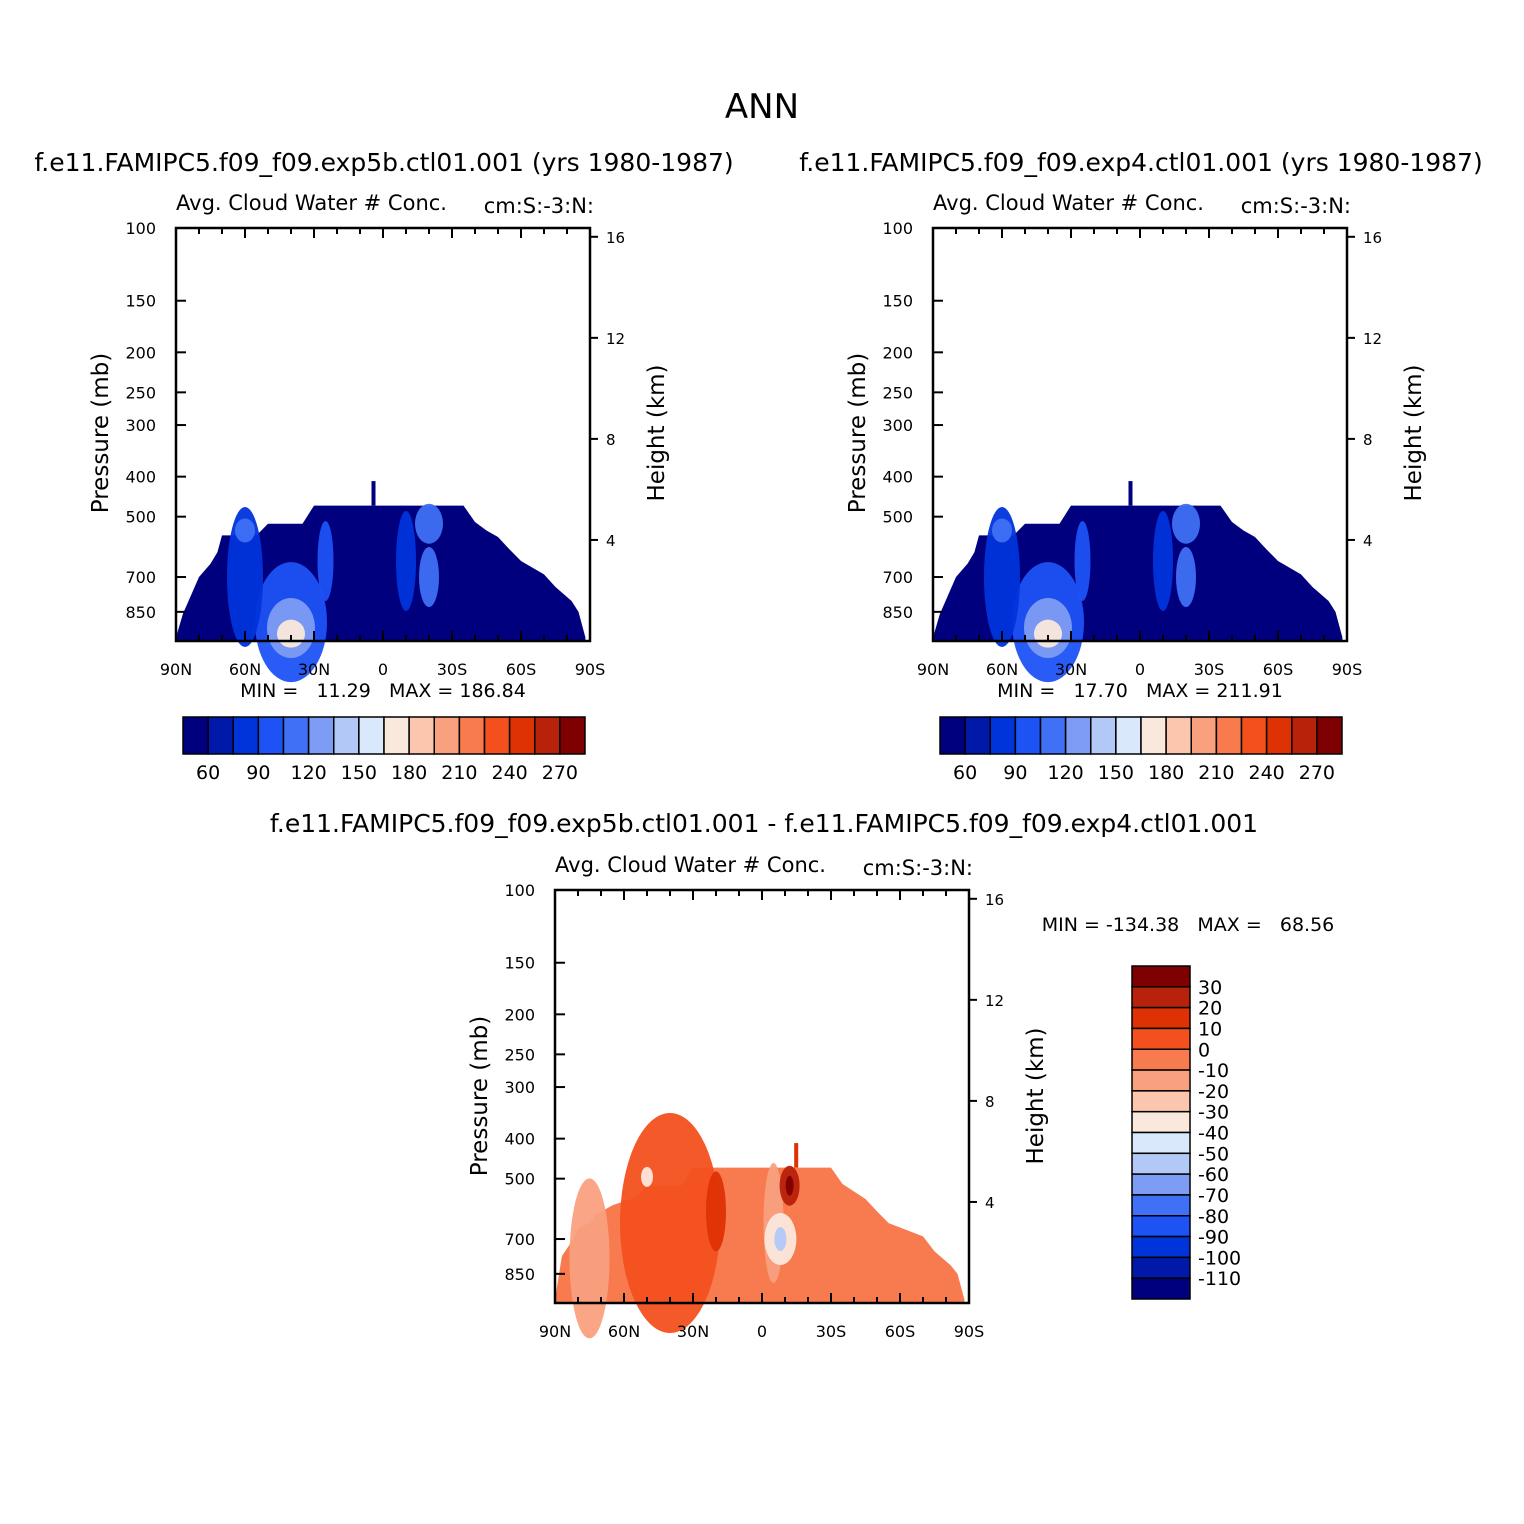  I want to click on panel-1-subtitle-left: Avg. Cloud Water # Conc., so click(311, 203).